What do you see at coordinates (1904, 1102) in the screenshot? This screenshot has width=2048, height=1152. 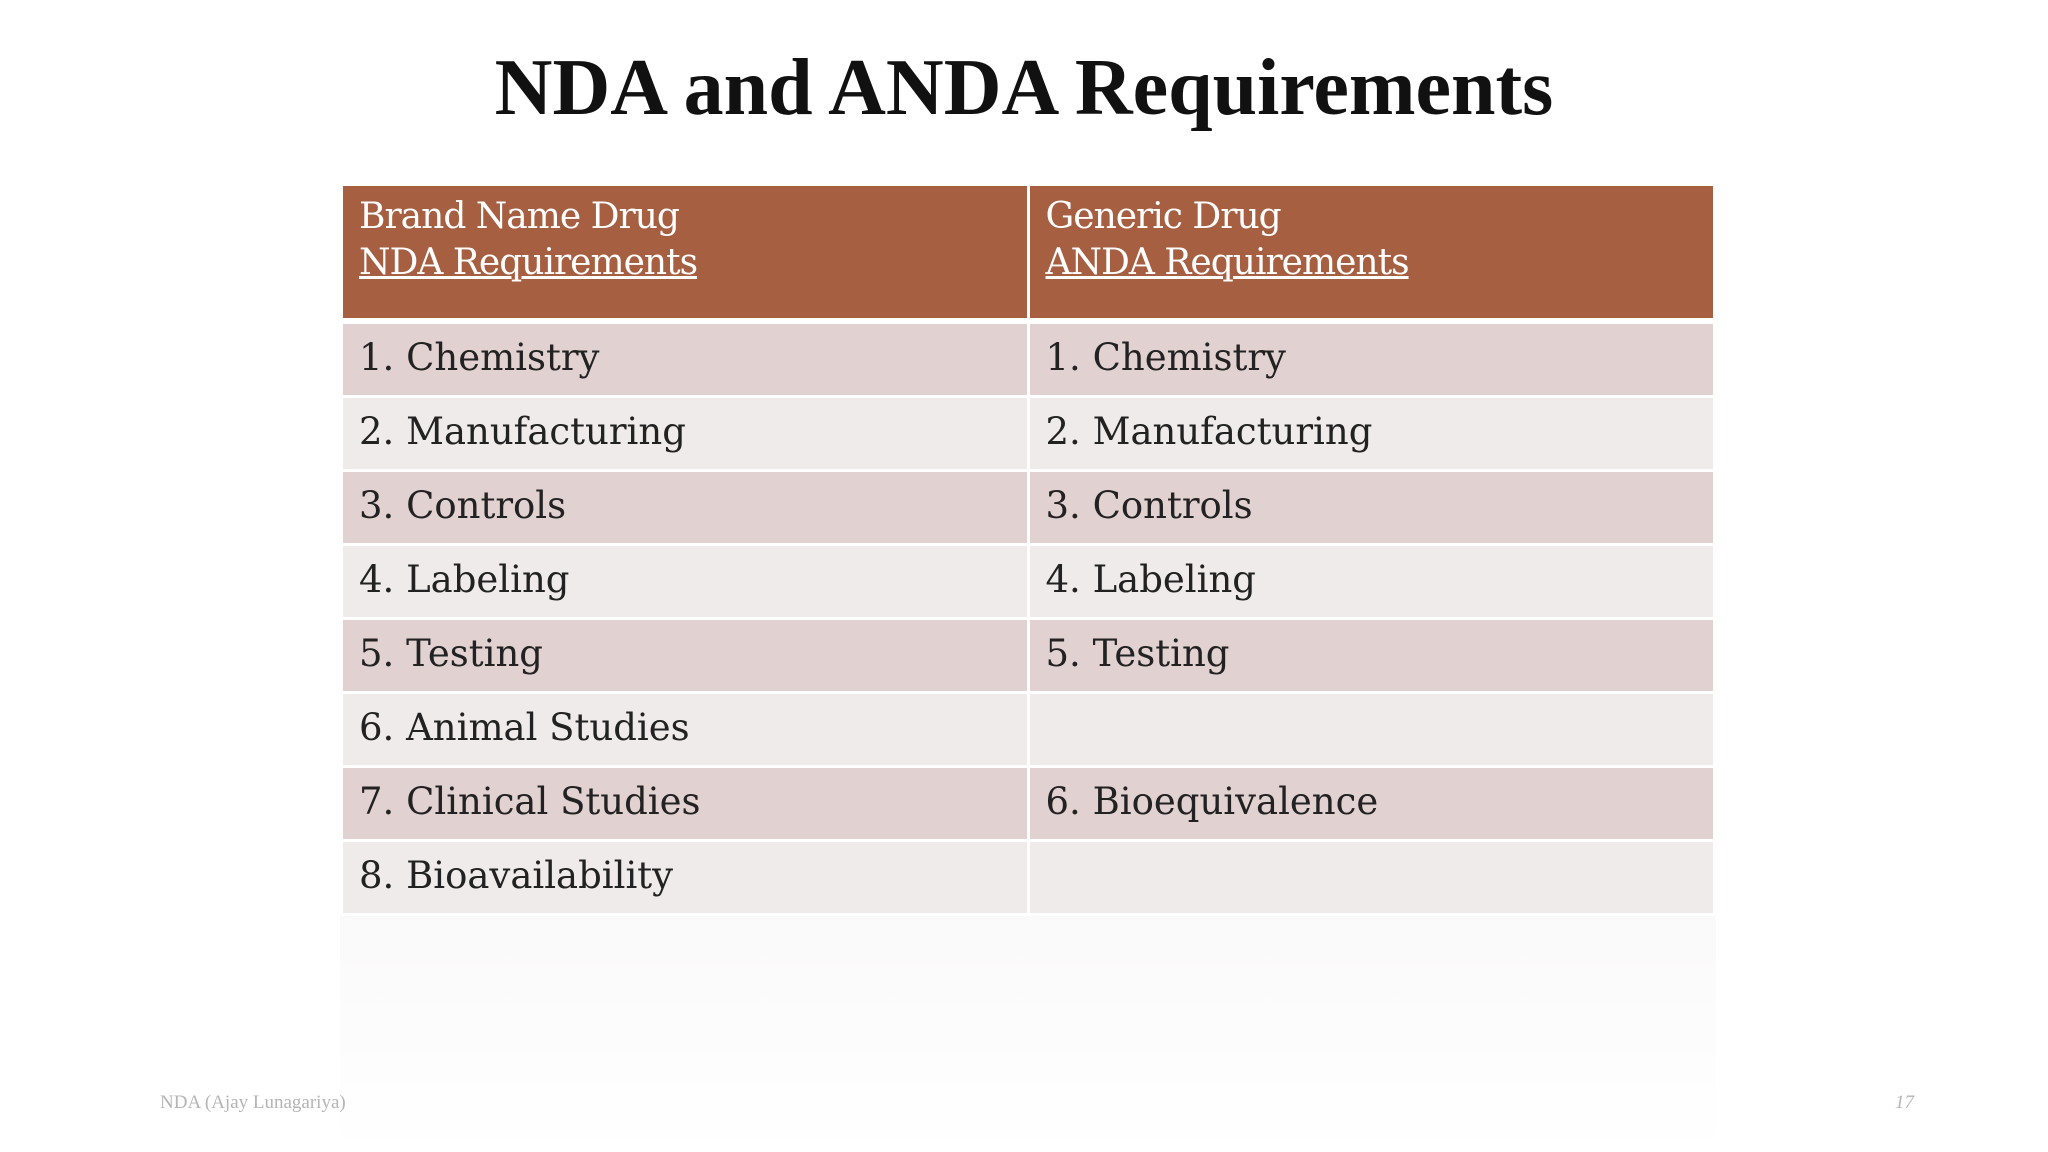 I see `page-number: 17` at bounding box center [1904, 1102].